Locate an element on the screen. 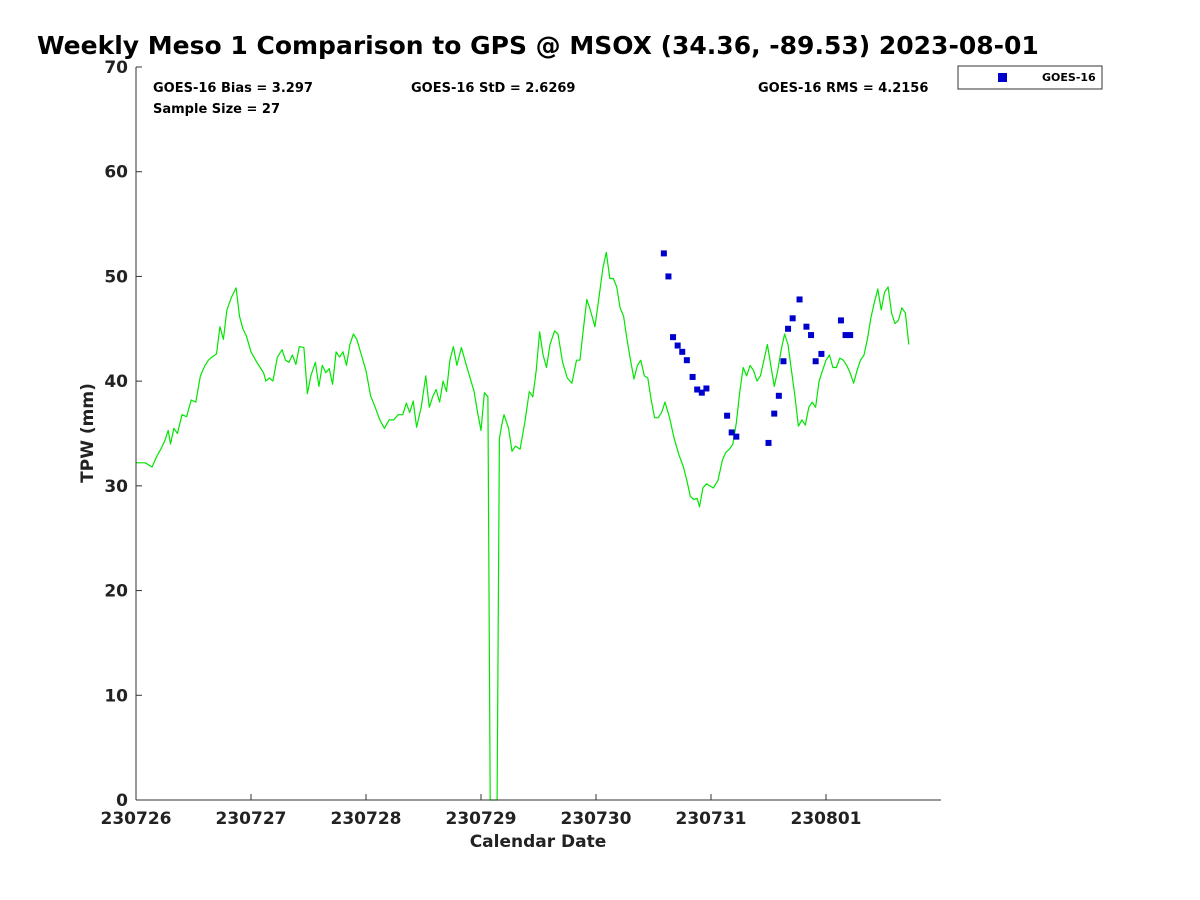  x-tick-label: 230801 is located at coordinates (826, 819).